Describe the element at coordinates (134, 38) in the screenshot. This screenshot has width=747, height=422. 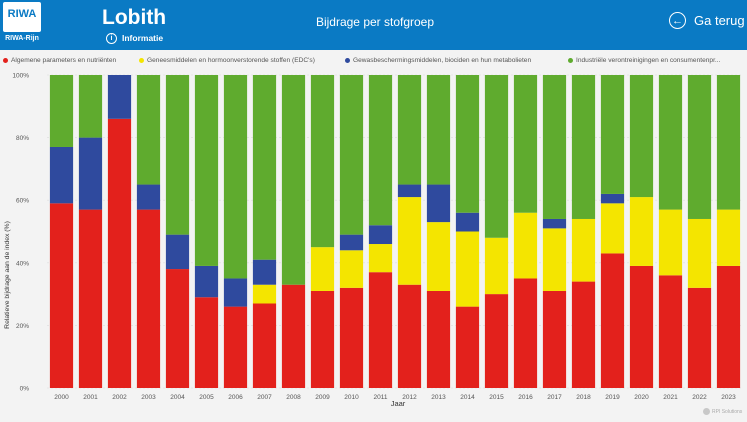
I see `info-button: i Informatie` at that location.